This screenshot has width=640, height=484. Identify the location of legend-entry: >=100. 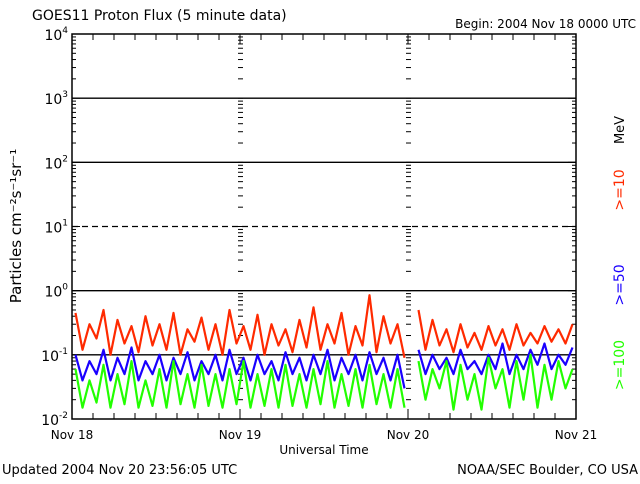
(620, 365).